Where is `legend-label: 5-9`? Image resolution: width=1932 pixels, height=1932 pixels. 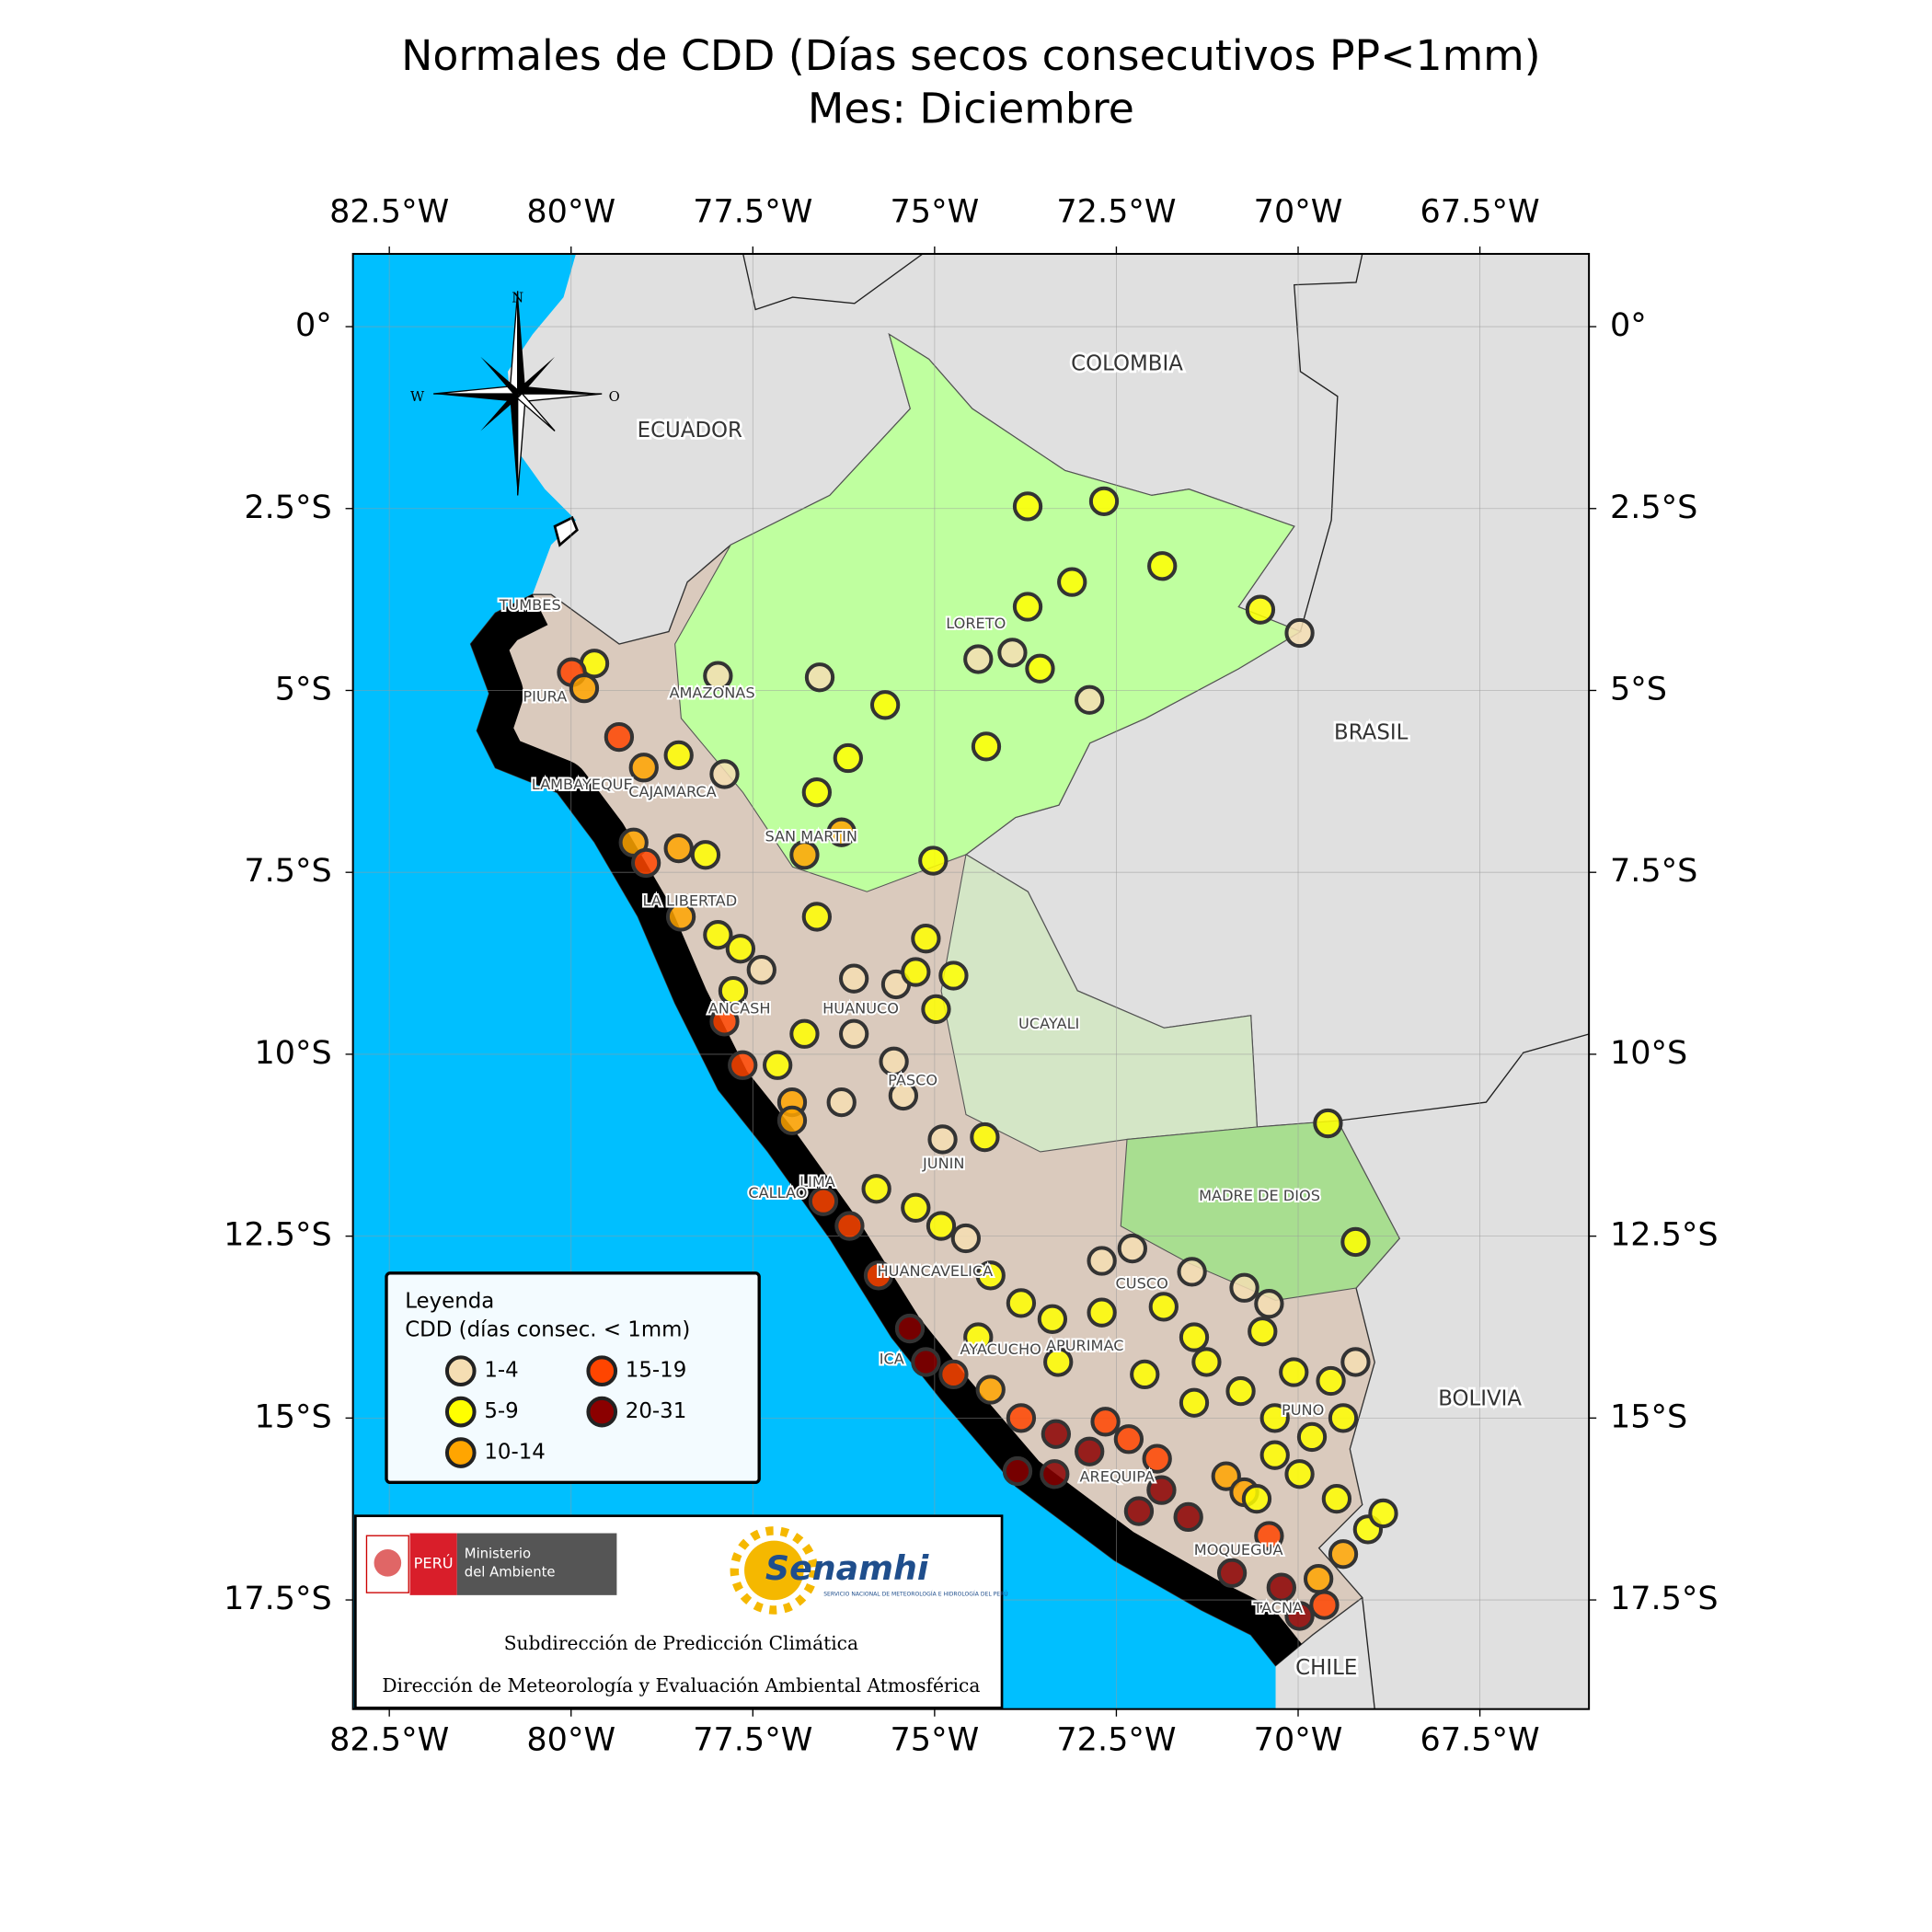
legend-label: 5-9 is located at coordinates (501, 1411).